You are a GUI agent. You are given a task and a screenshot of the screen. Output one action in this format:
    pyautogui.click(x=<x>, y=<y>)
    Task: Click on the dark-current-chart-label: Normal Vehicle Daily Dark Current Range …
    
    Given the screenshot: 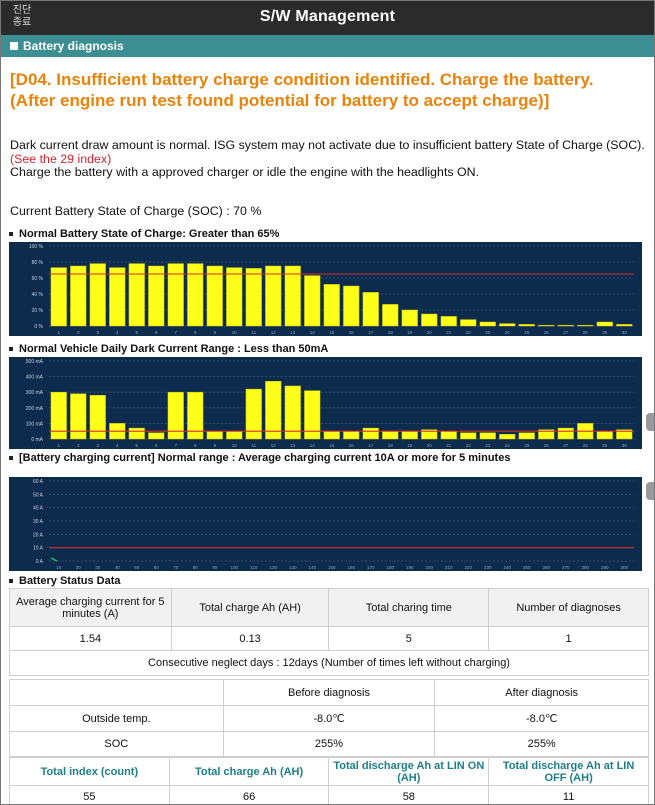 What is the action you would take?
    pyautogui.click(x=329, y=349)
    